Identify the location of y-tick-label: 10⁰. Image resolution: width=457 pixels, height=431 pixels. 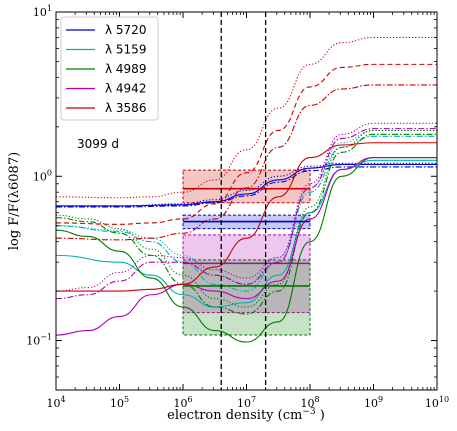
(42, 175).